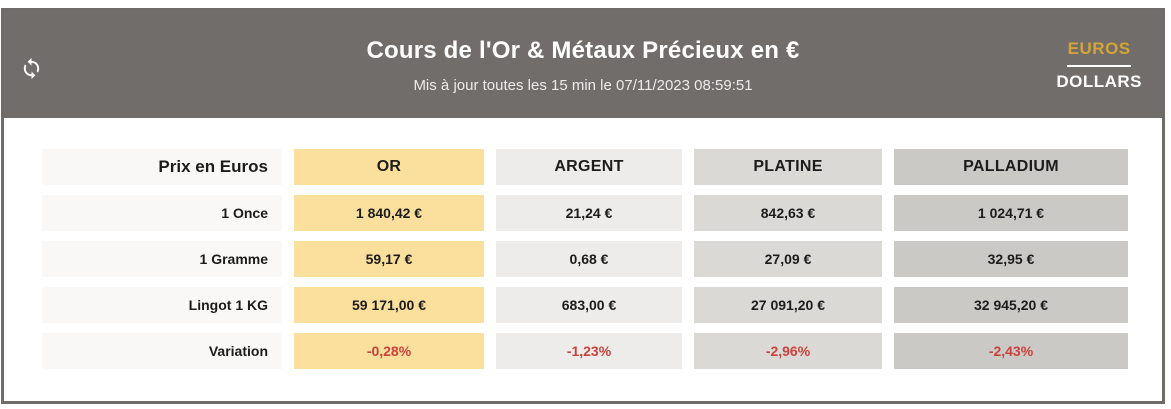 The width and height of the screenshot is (1171, 409). I want to click on price-cell-palladium-gramme: 32,95 €, so click(1011, 259).